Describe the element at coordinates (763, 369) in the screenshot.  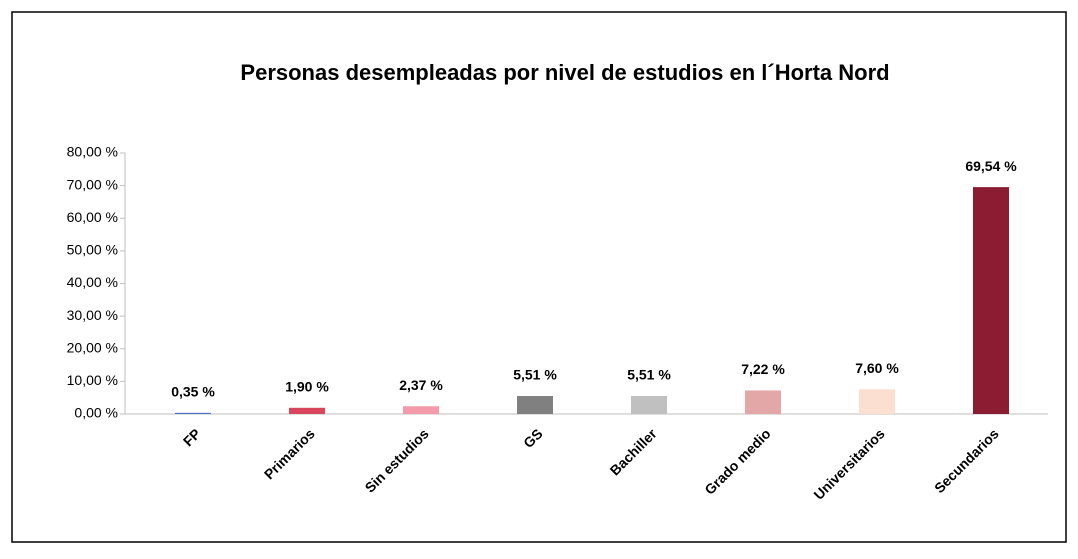
I see `value-label: 7,22 %` at that location.